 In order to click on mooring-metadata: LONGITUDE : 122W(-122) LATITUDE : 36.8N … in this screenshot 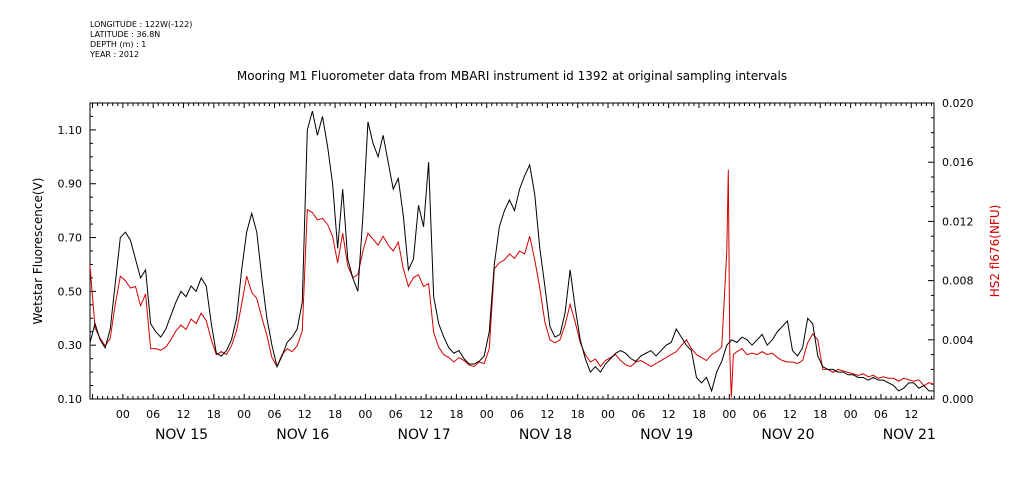, I will do `click(141, 40)`.